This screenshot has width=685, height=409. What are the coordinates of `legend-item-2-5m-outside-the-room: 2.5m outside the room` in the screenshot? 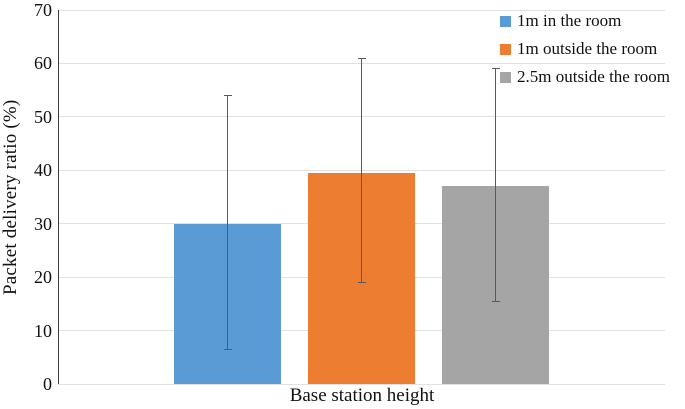 It's located at (585, 77).